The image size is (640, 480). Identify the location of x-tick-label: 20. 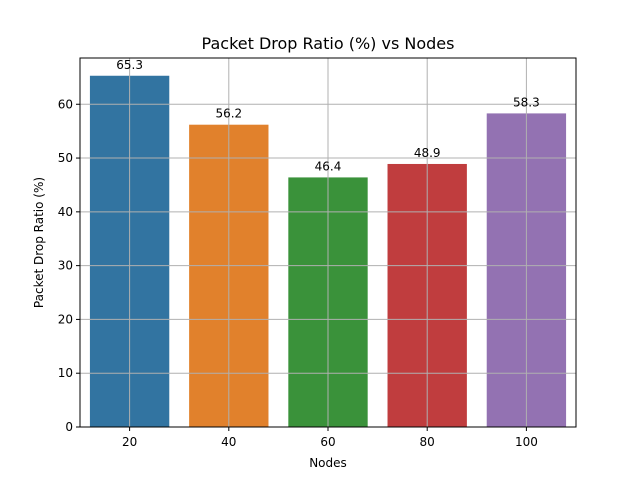
(129, 442).